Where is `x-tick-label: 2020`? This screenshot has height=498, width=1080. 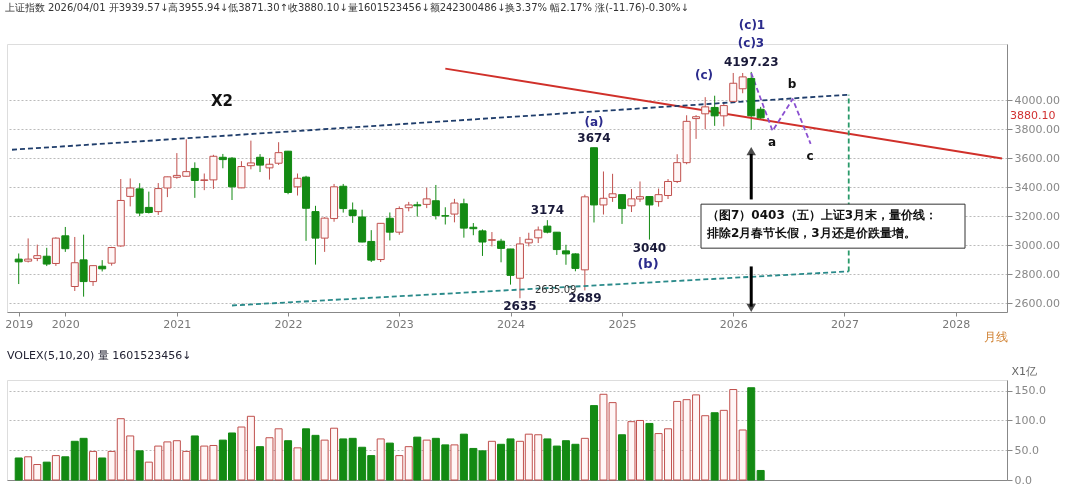
x-tick-label: 2020 is located at coordinates (65, 324).